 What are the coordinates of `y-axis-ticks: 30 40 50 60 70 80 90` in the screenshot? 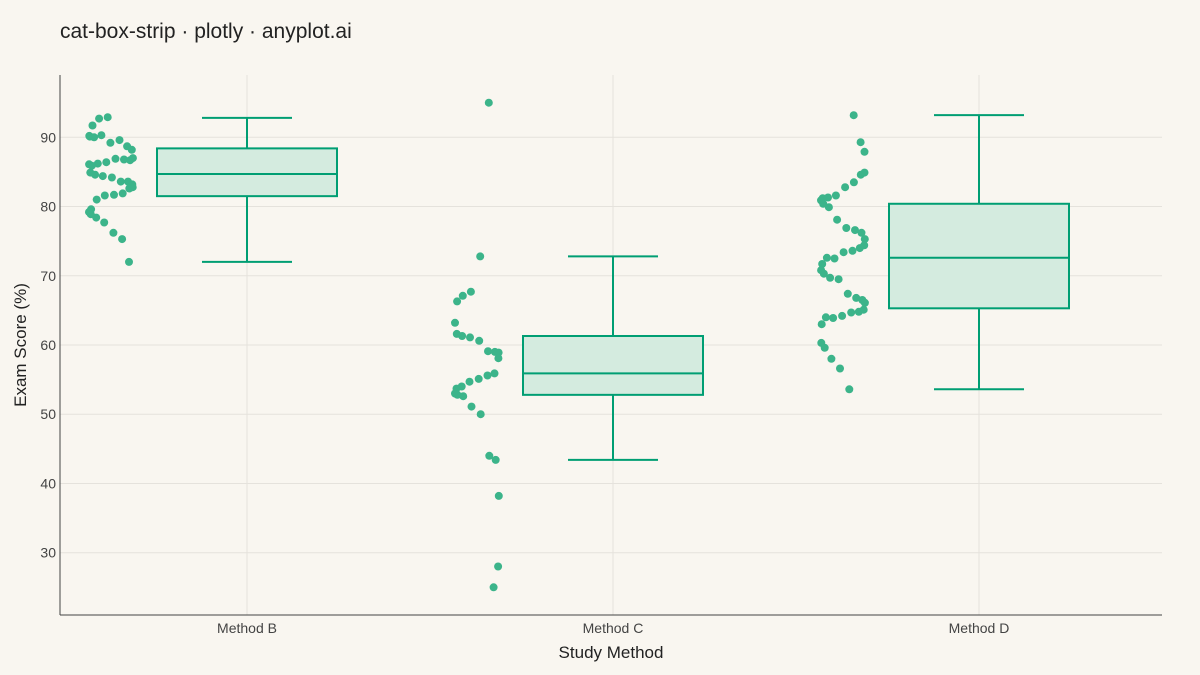 It's located at (48, 344).